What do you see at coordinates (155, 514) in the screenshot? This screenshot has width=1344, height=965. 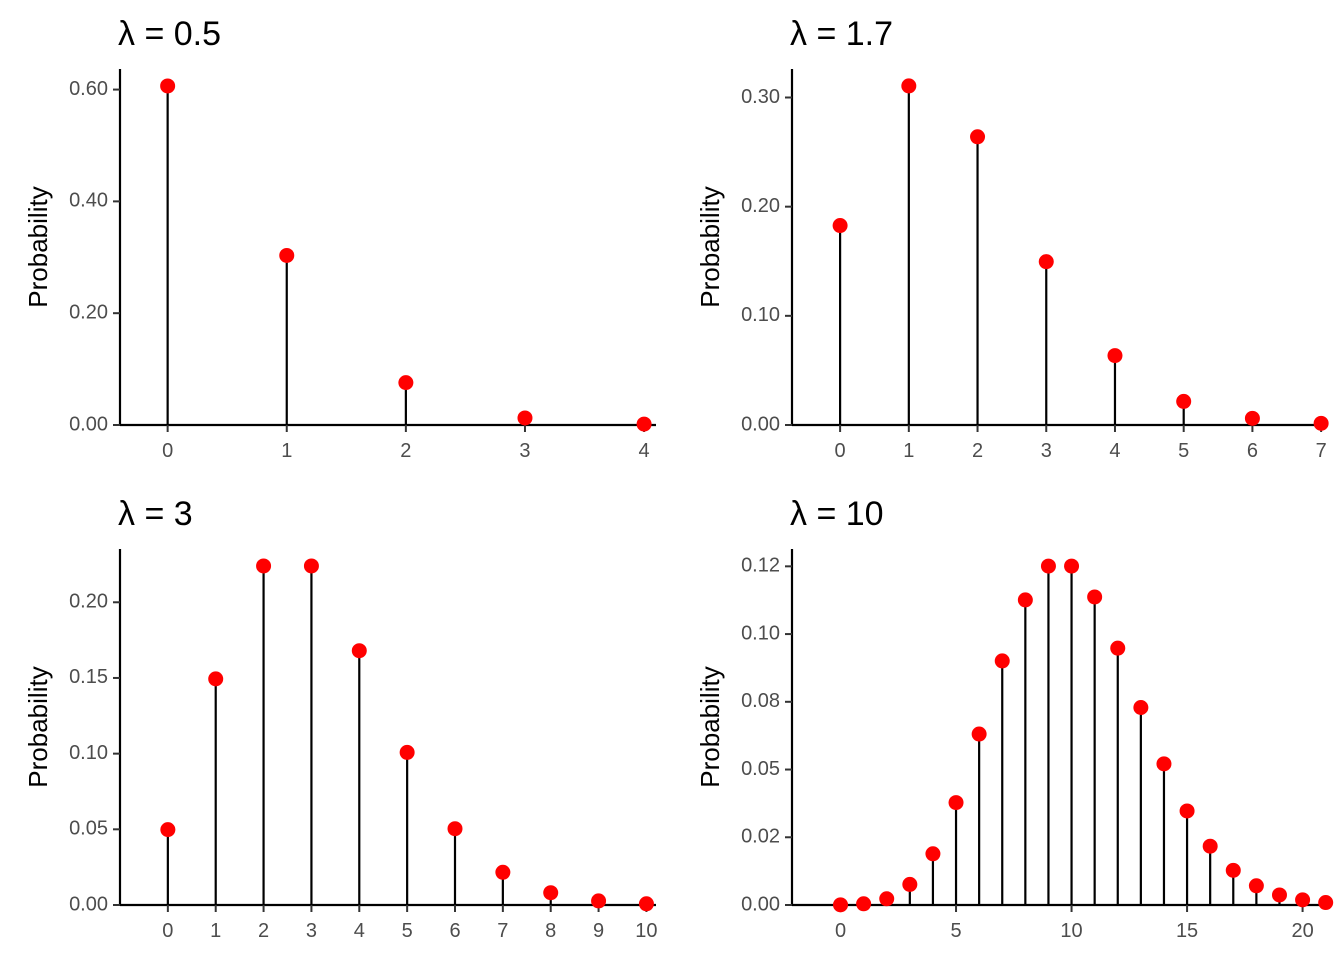 I see `panel-title: λ = 3` at bounding box center [155, 514].